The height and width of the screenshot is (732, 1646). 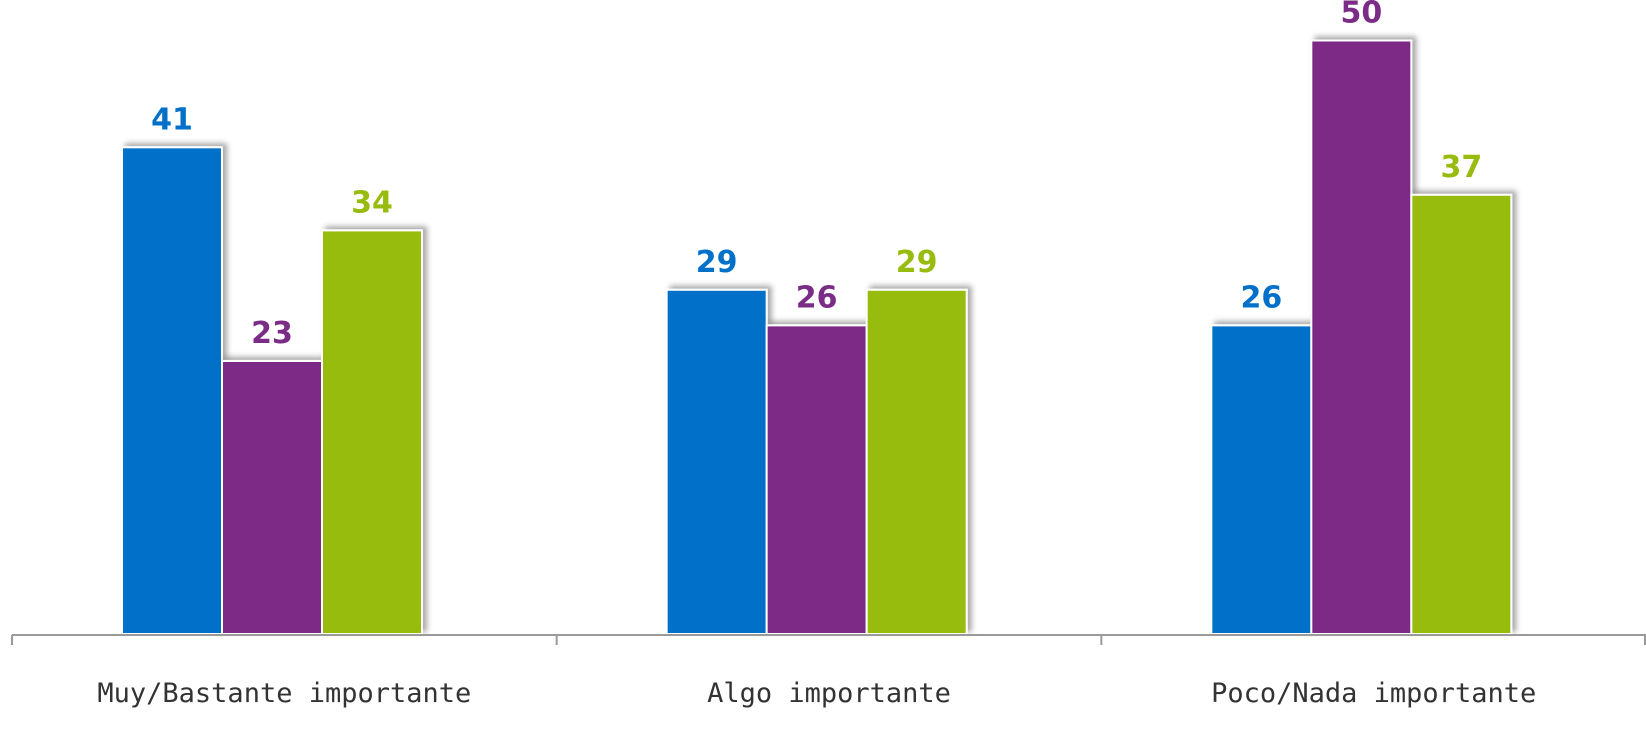 What do you see at coordinates (1461, 167) in the screenshot?
I see `data-label-series3-cat3: 37` at bounding box center [1461, 167].